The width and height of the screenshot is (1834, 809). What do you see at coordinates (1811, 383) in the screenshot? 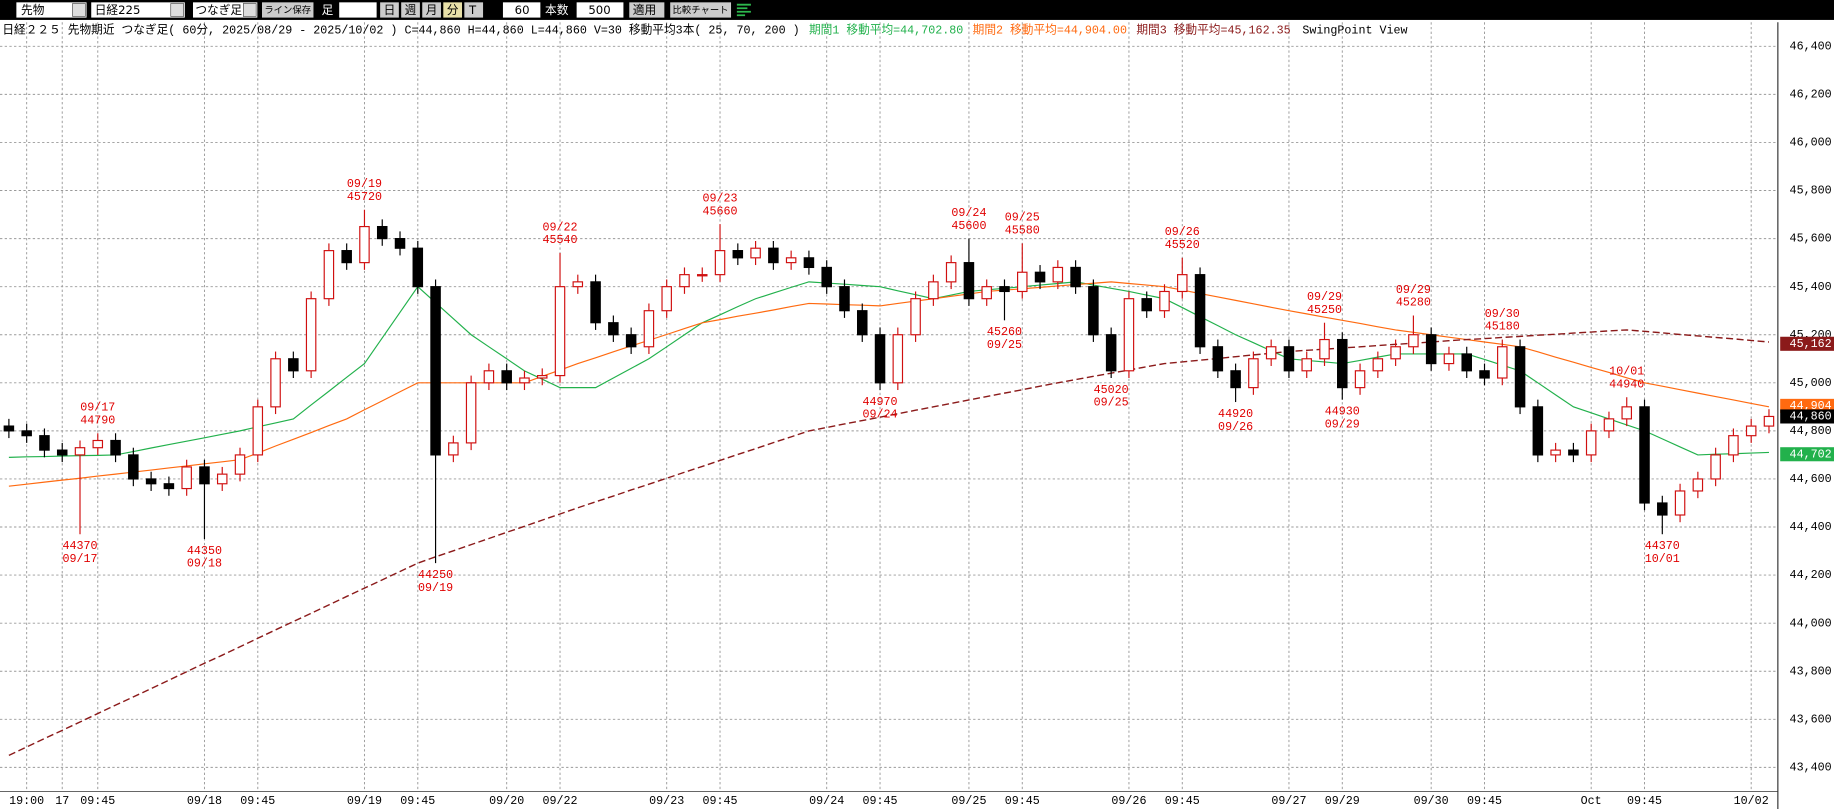
I see `y-tick-label: 45,000` at bounding box center [1811, 383].